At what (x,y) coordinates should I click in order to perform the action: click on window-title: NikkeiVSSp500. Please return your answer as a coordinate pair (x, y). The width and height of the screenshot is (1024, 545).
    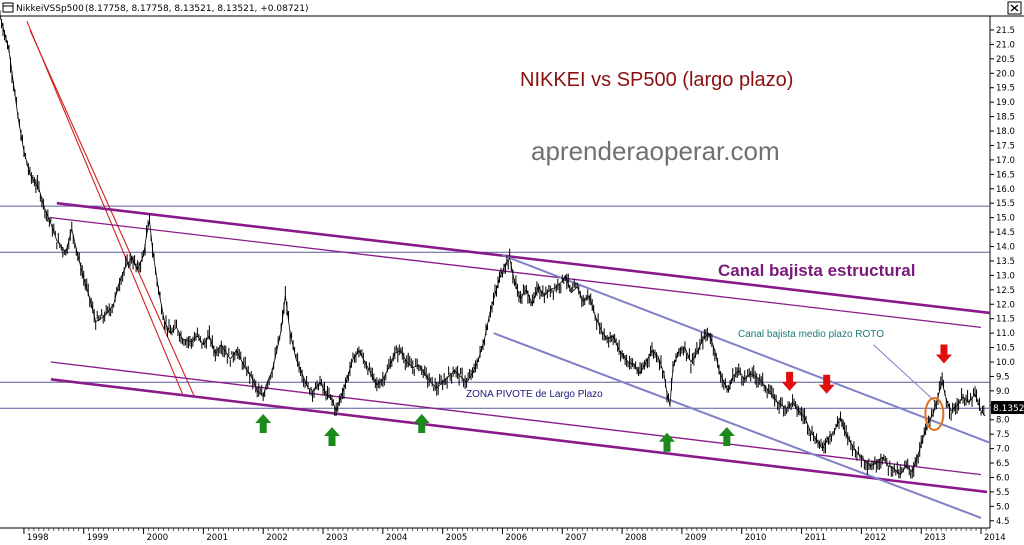
    Looking at the image, I should click on (50, 9).